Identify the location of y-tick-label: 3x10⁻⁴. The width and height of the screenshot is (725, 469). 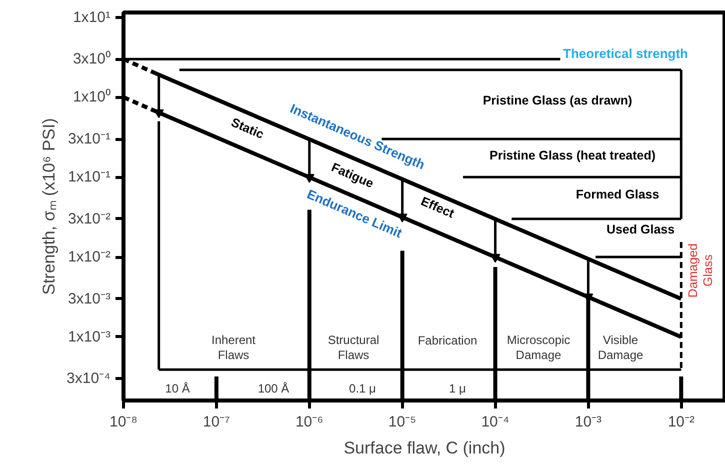
(88, 379).